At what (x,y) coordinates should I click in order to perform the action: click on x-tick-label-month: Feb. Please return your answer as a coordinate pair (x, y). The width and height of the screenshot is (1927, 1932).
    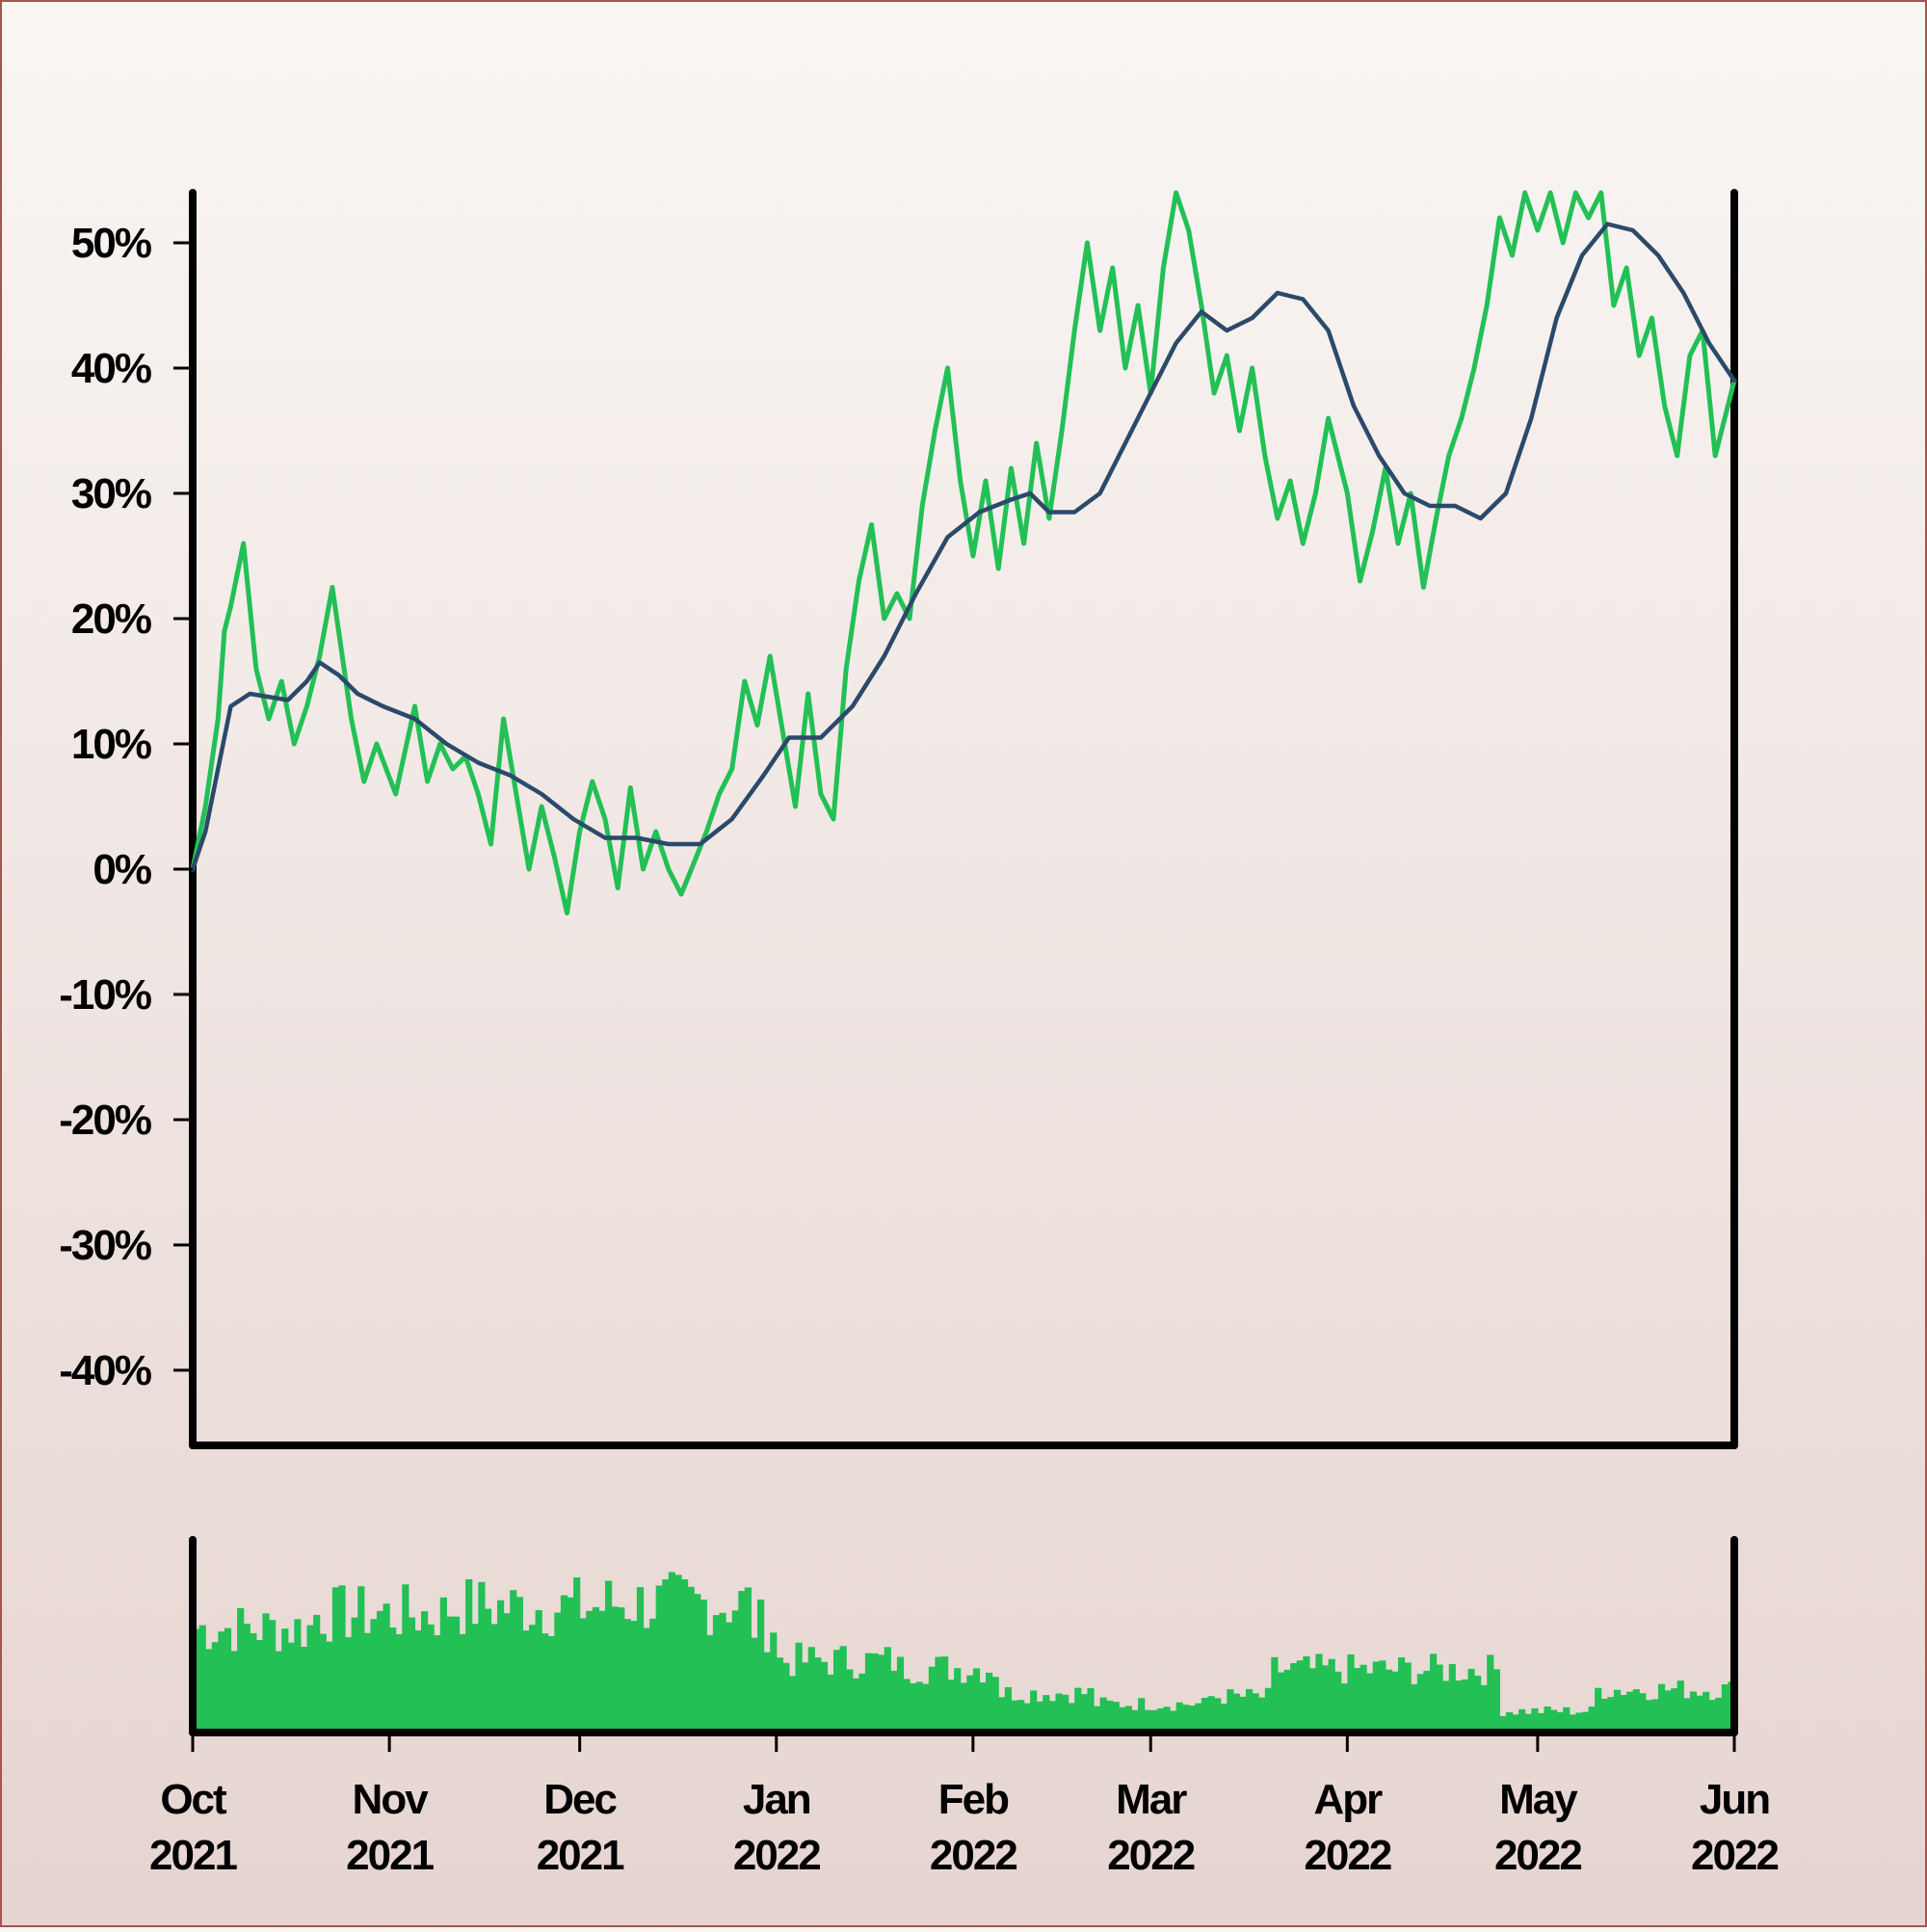
    Looking at the image, I should click on (974, 1799).